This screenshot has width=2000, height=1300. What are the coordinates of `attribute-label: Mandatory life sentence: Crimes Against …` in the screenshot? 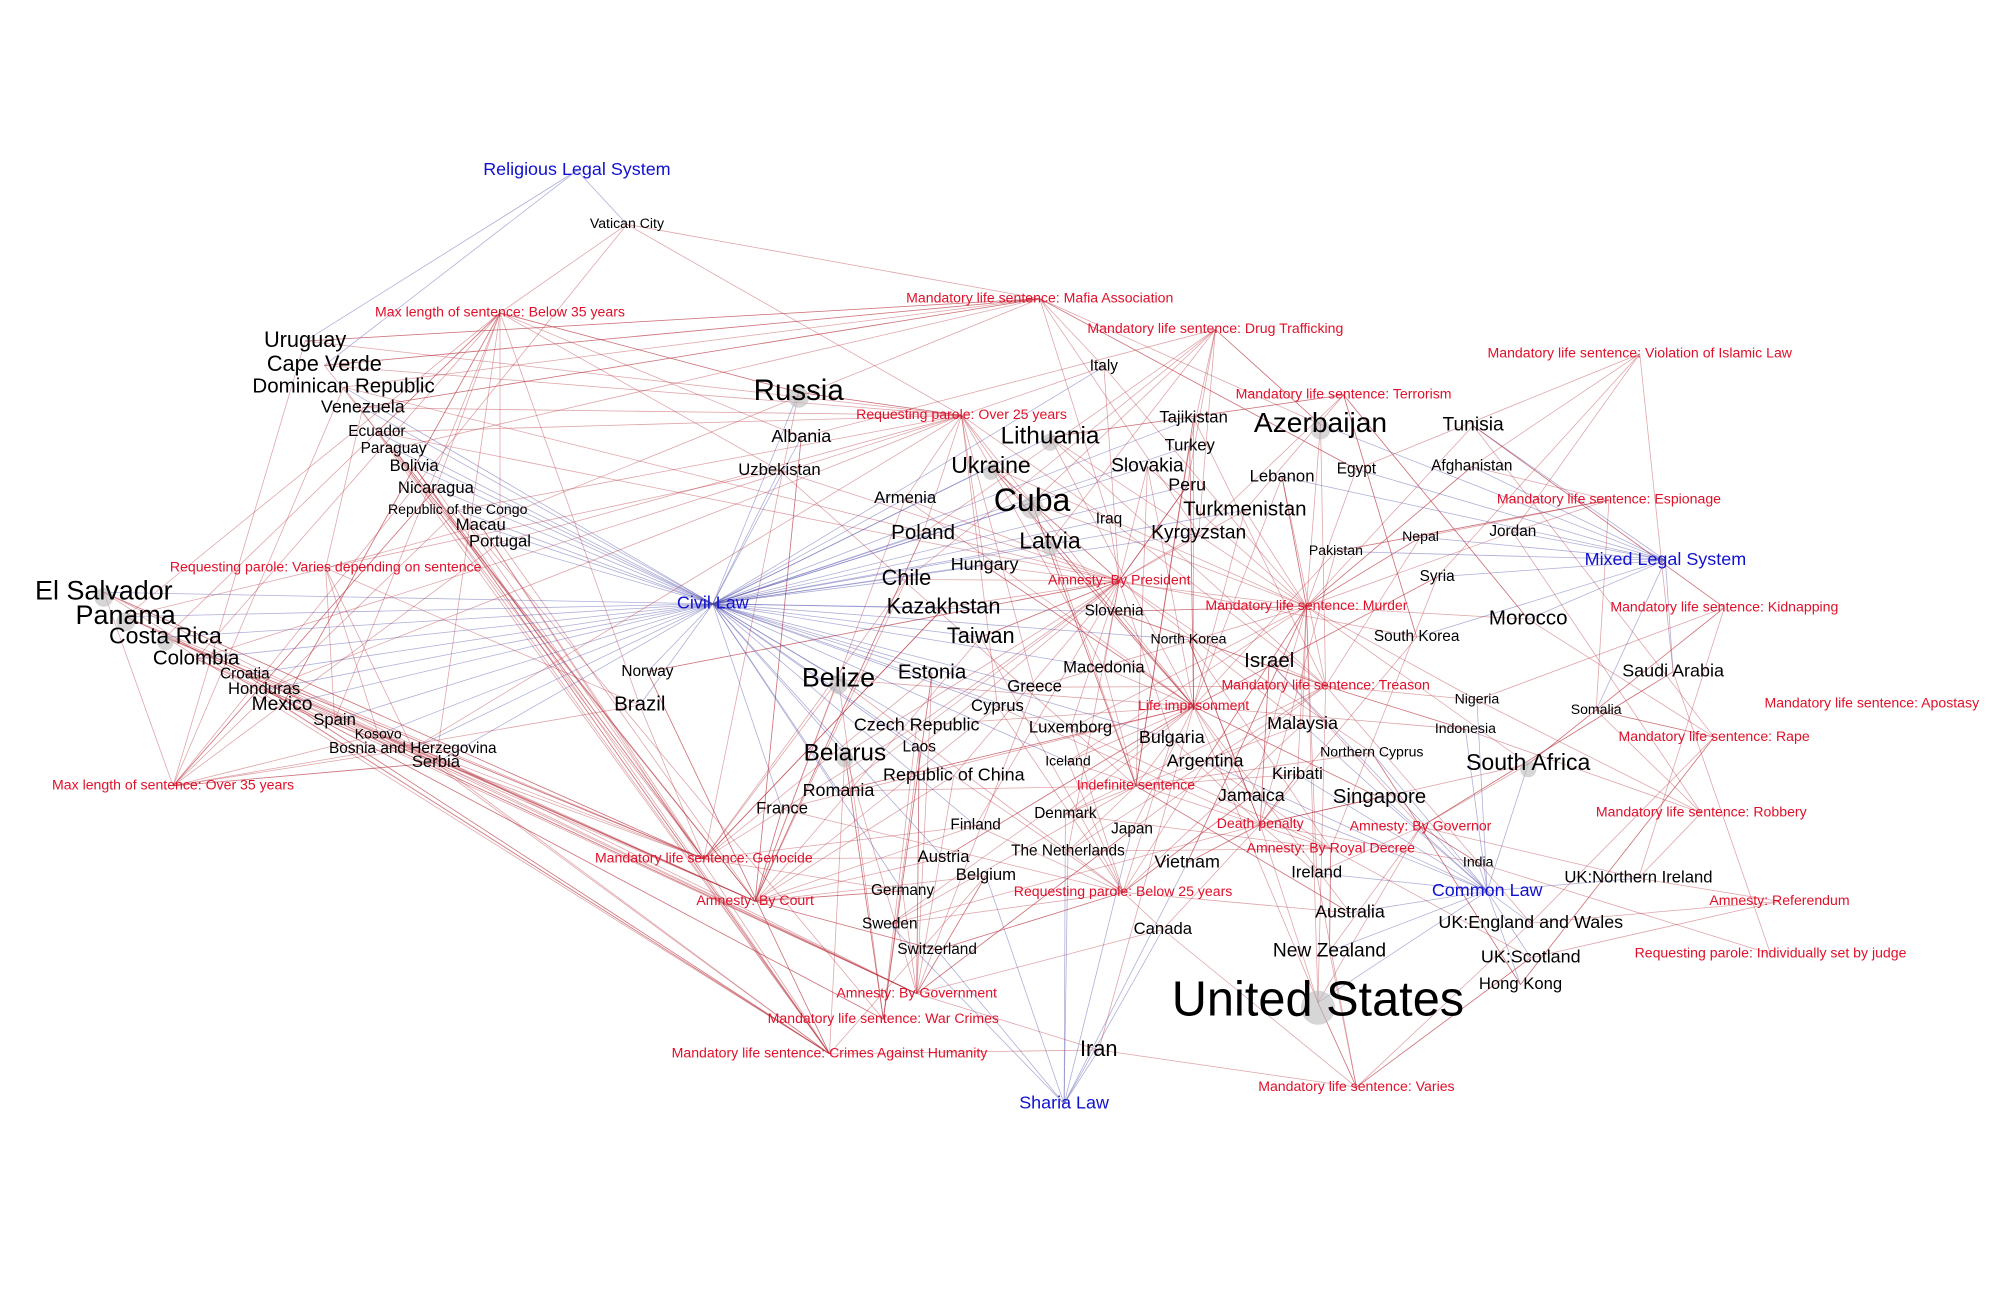 It's located at (830, 1053).